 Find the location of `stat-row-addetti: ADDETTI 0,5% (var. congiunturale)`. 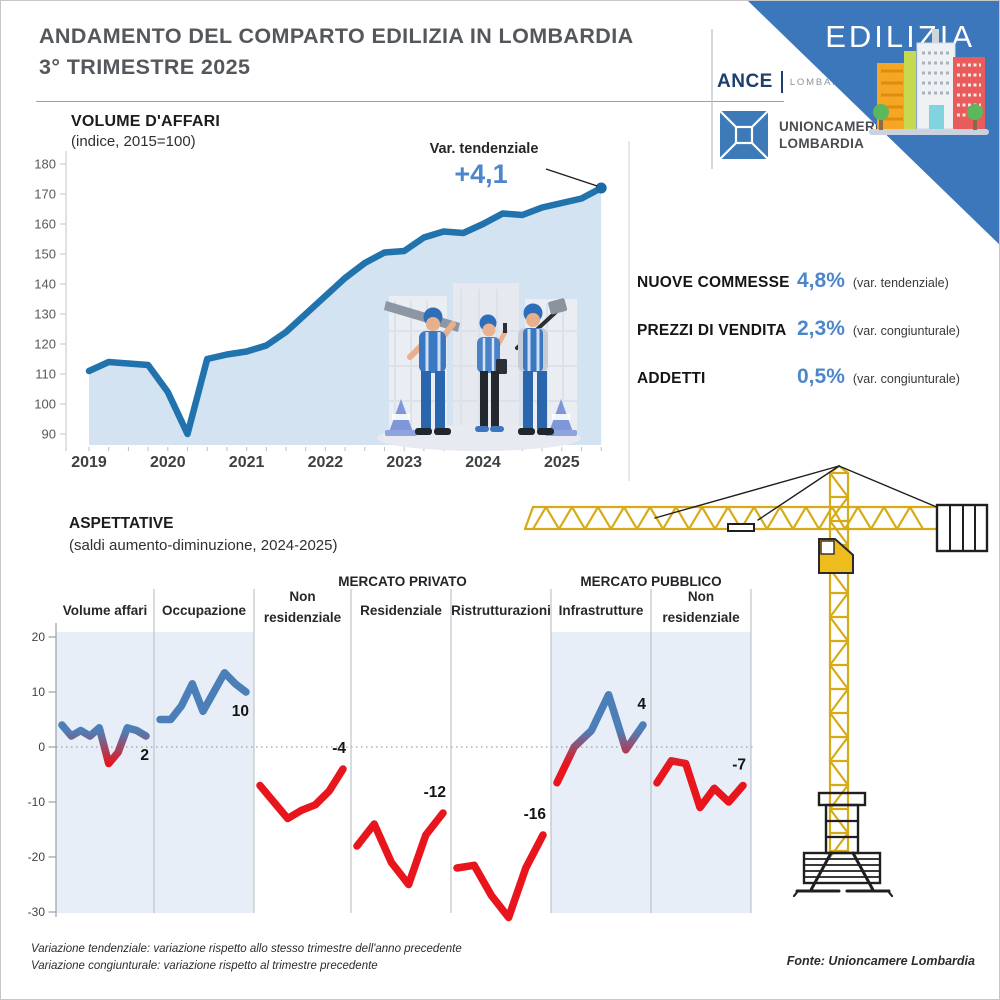

stat-row-addetti: ADDETTI 0,5% (var. congiunturale) is located at coordinates (813, 377).